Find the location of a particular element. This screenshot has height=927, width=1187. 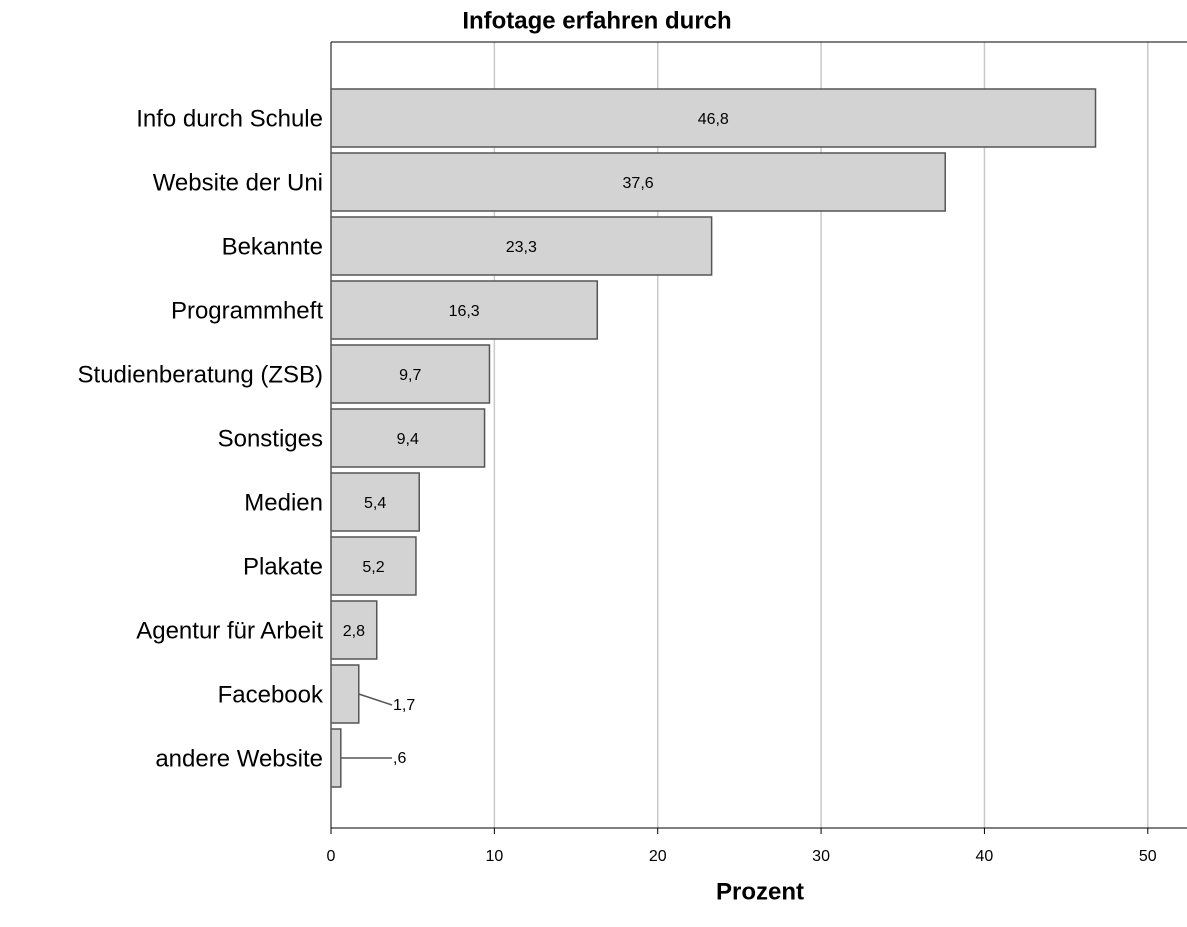

y-tick-label: Plakate is located at coordinates (283, 566).